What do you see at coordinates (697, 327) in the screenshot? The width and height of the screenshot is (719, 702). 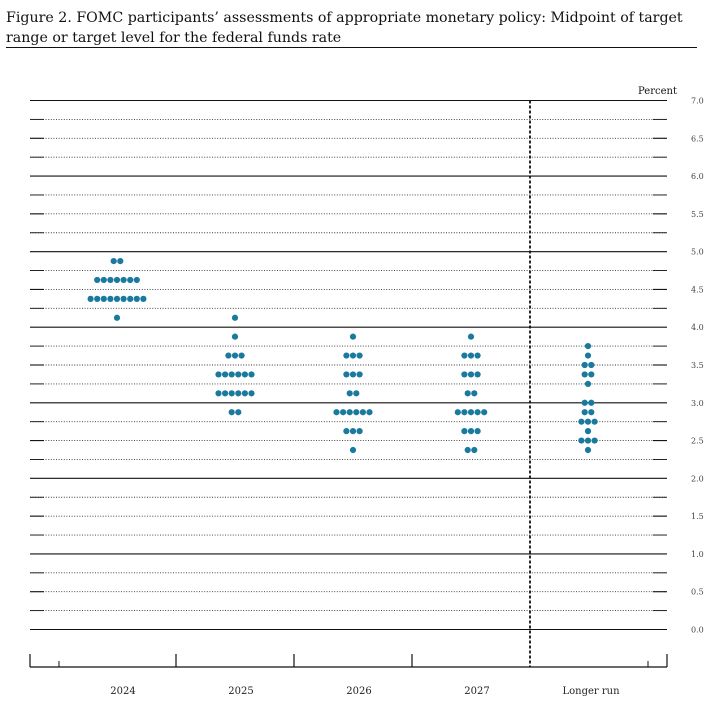 I see `y-tick-label: 4.0` at bounding box center [697, 327].